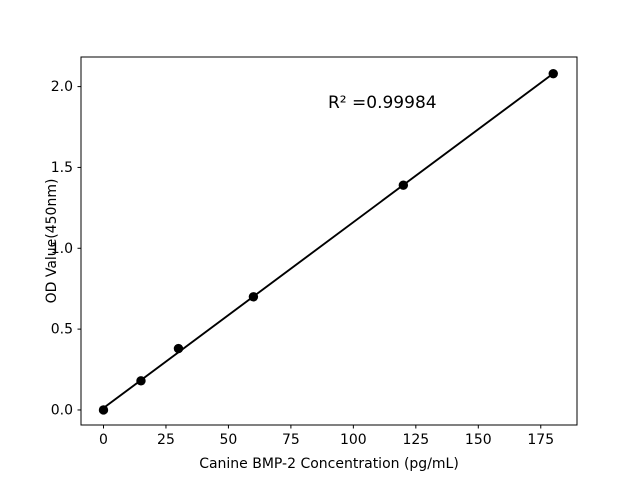  I want to click on x-tick-label: 25, so click(166, 440).